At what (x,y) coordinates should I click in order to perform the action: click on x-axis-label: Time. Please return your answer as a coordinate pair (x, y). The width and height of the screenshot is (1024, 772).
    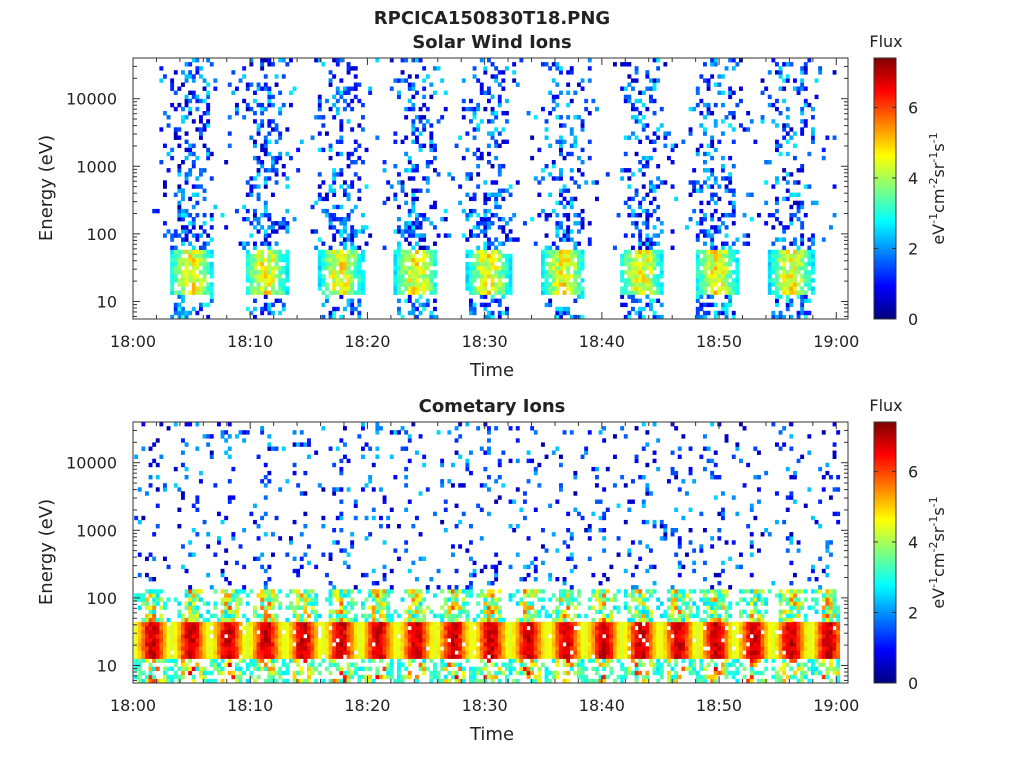
    Looking at the image, I should click on (491, 370).